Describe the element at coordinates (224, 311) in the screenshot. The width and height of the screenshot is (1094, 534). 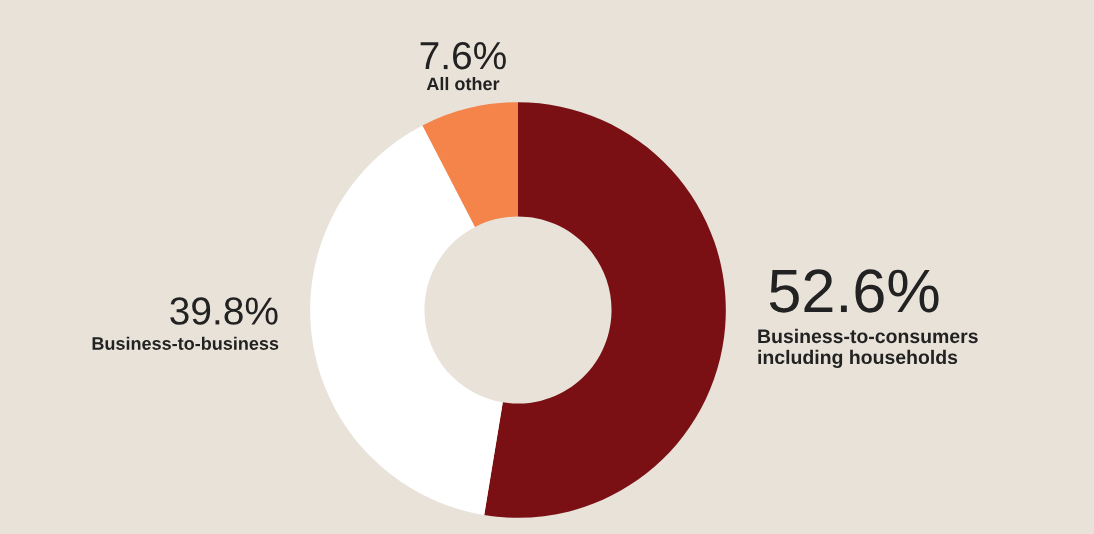
I see `data-label: 39.8%` at that location.